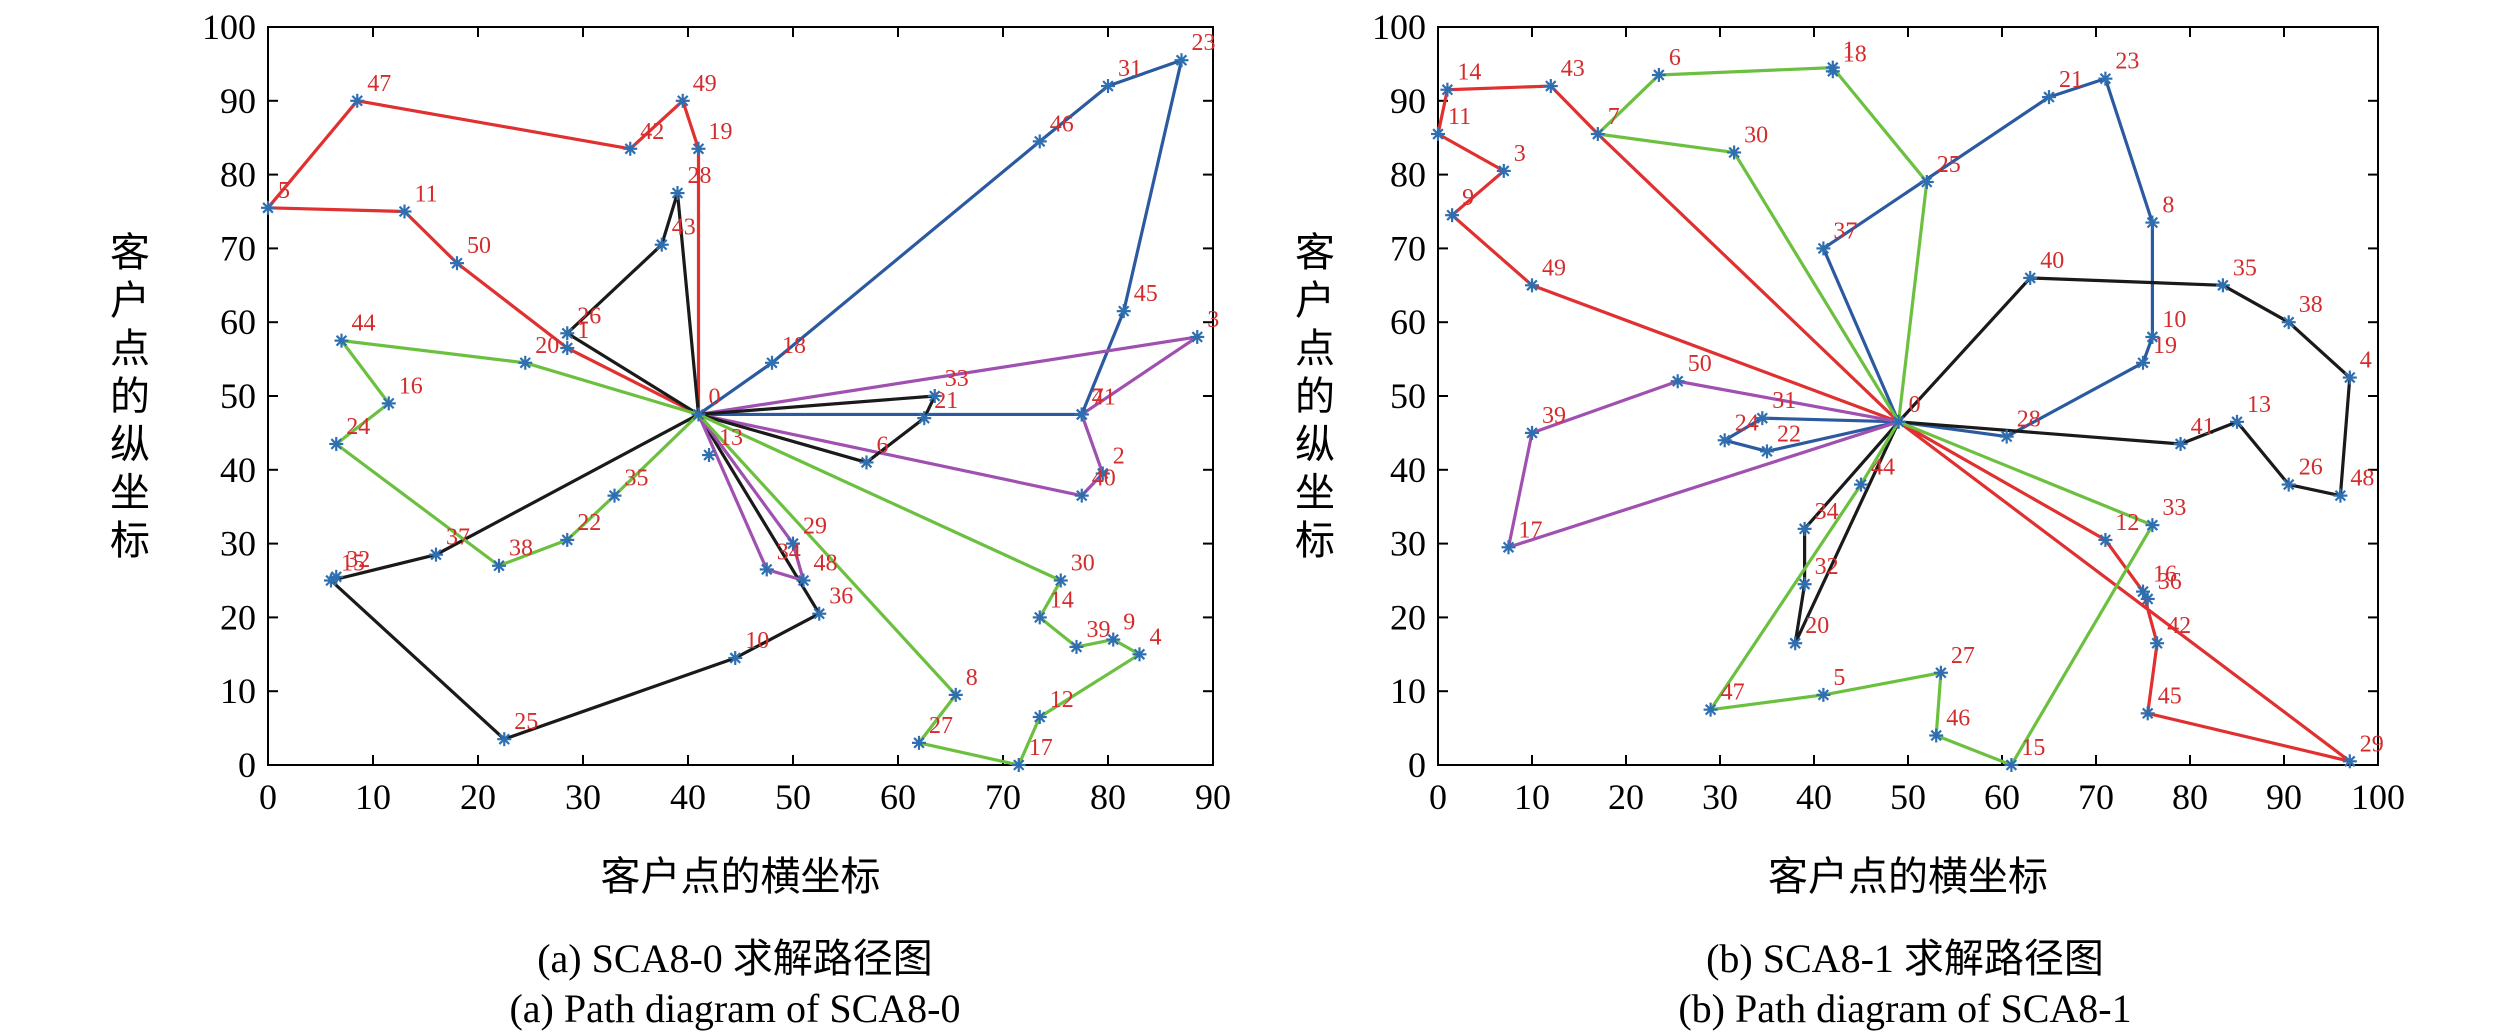  Describe the element at coordinates (684, 228) in the screenshot. I see `panel-a-point-label: 43` at that location.